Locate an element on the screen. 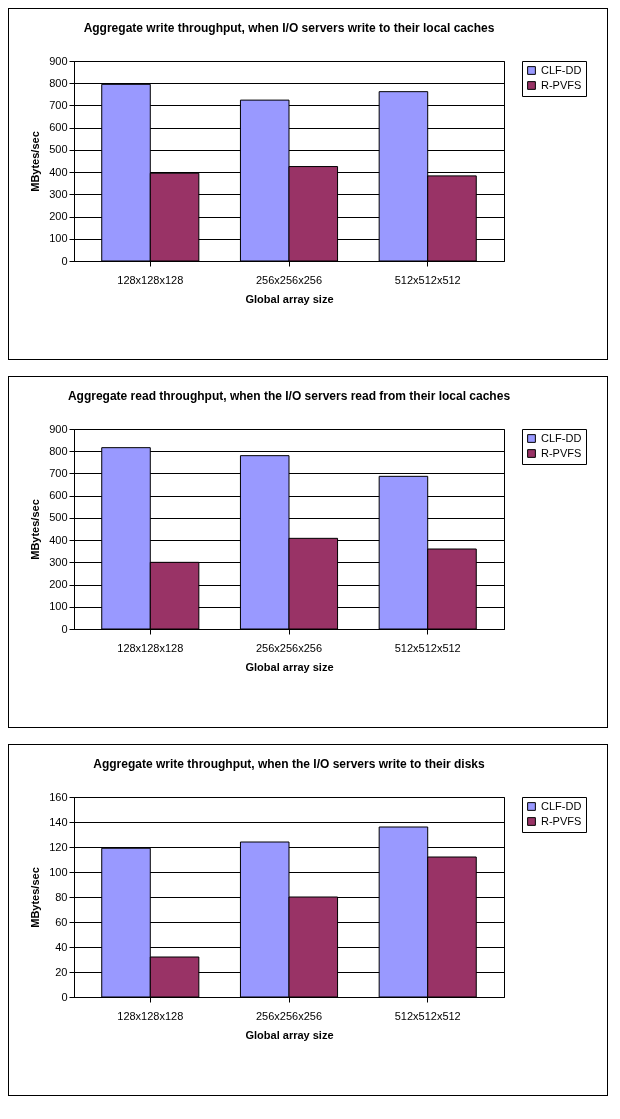 This screenshot has width=620, height=1119. y-tick-label: 120 is located at coordinates (58, 846).